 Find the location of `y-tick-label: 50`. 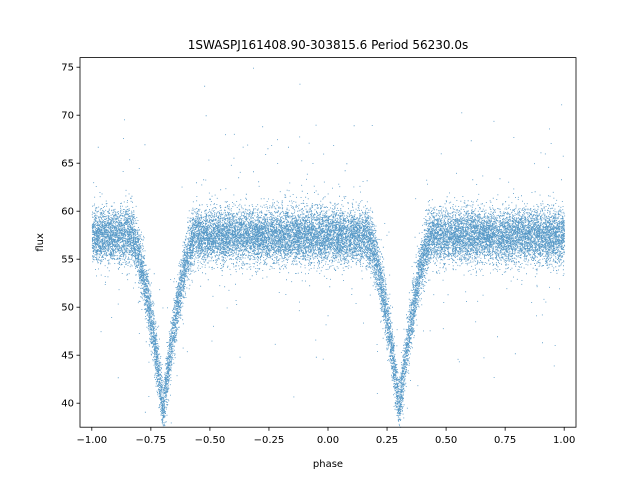

y-tick-label: 50 is located at coordinates (67, 308).